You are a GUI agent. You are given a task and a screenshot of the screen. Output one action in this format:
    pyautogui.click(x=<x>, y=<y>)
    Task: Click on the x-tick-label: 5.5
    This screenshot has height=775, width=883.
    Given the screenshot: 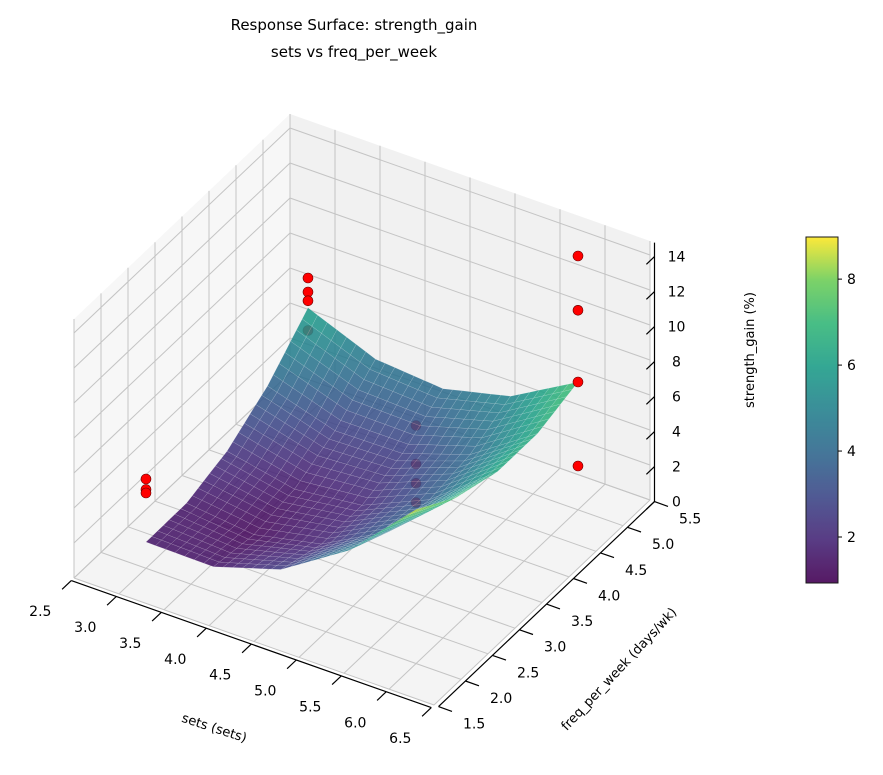 What is the action you would take?
    pyautogui.click(x=310, y=707)
    